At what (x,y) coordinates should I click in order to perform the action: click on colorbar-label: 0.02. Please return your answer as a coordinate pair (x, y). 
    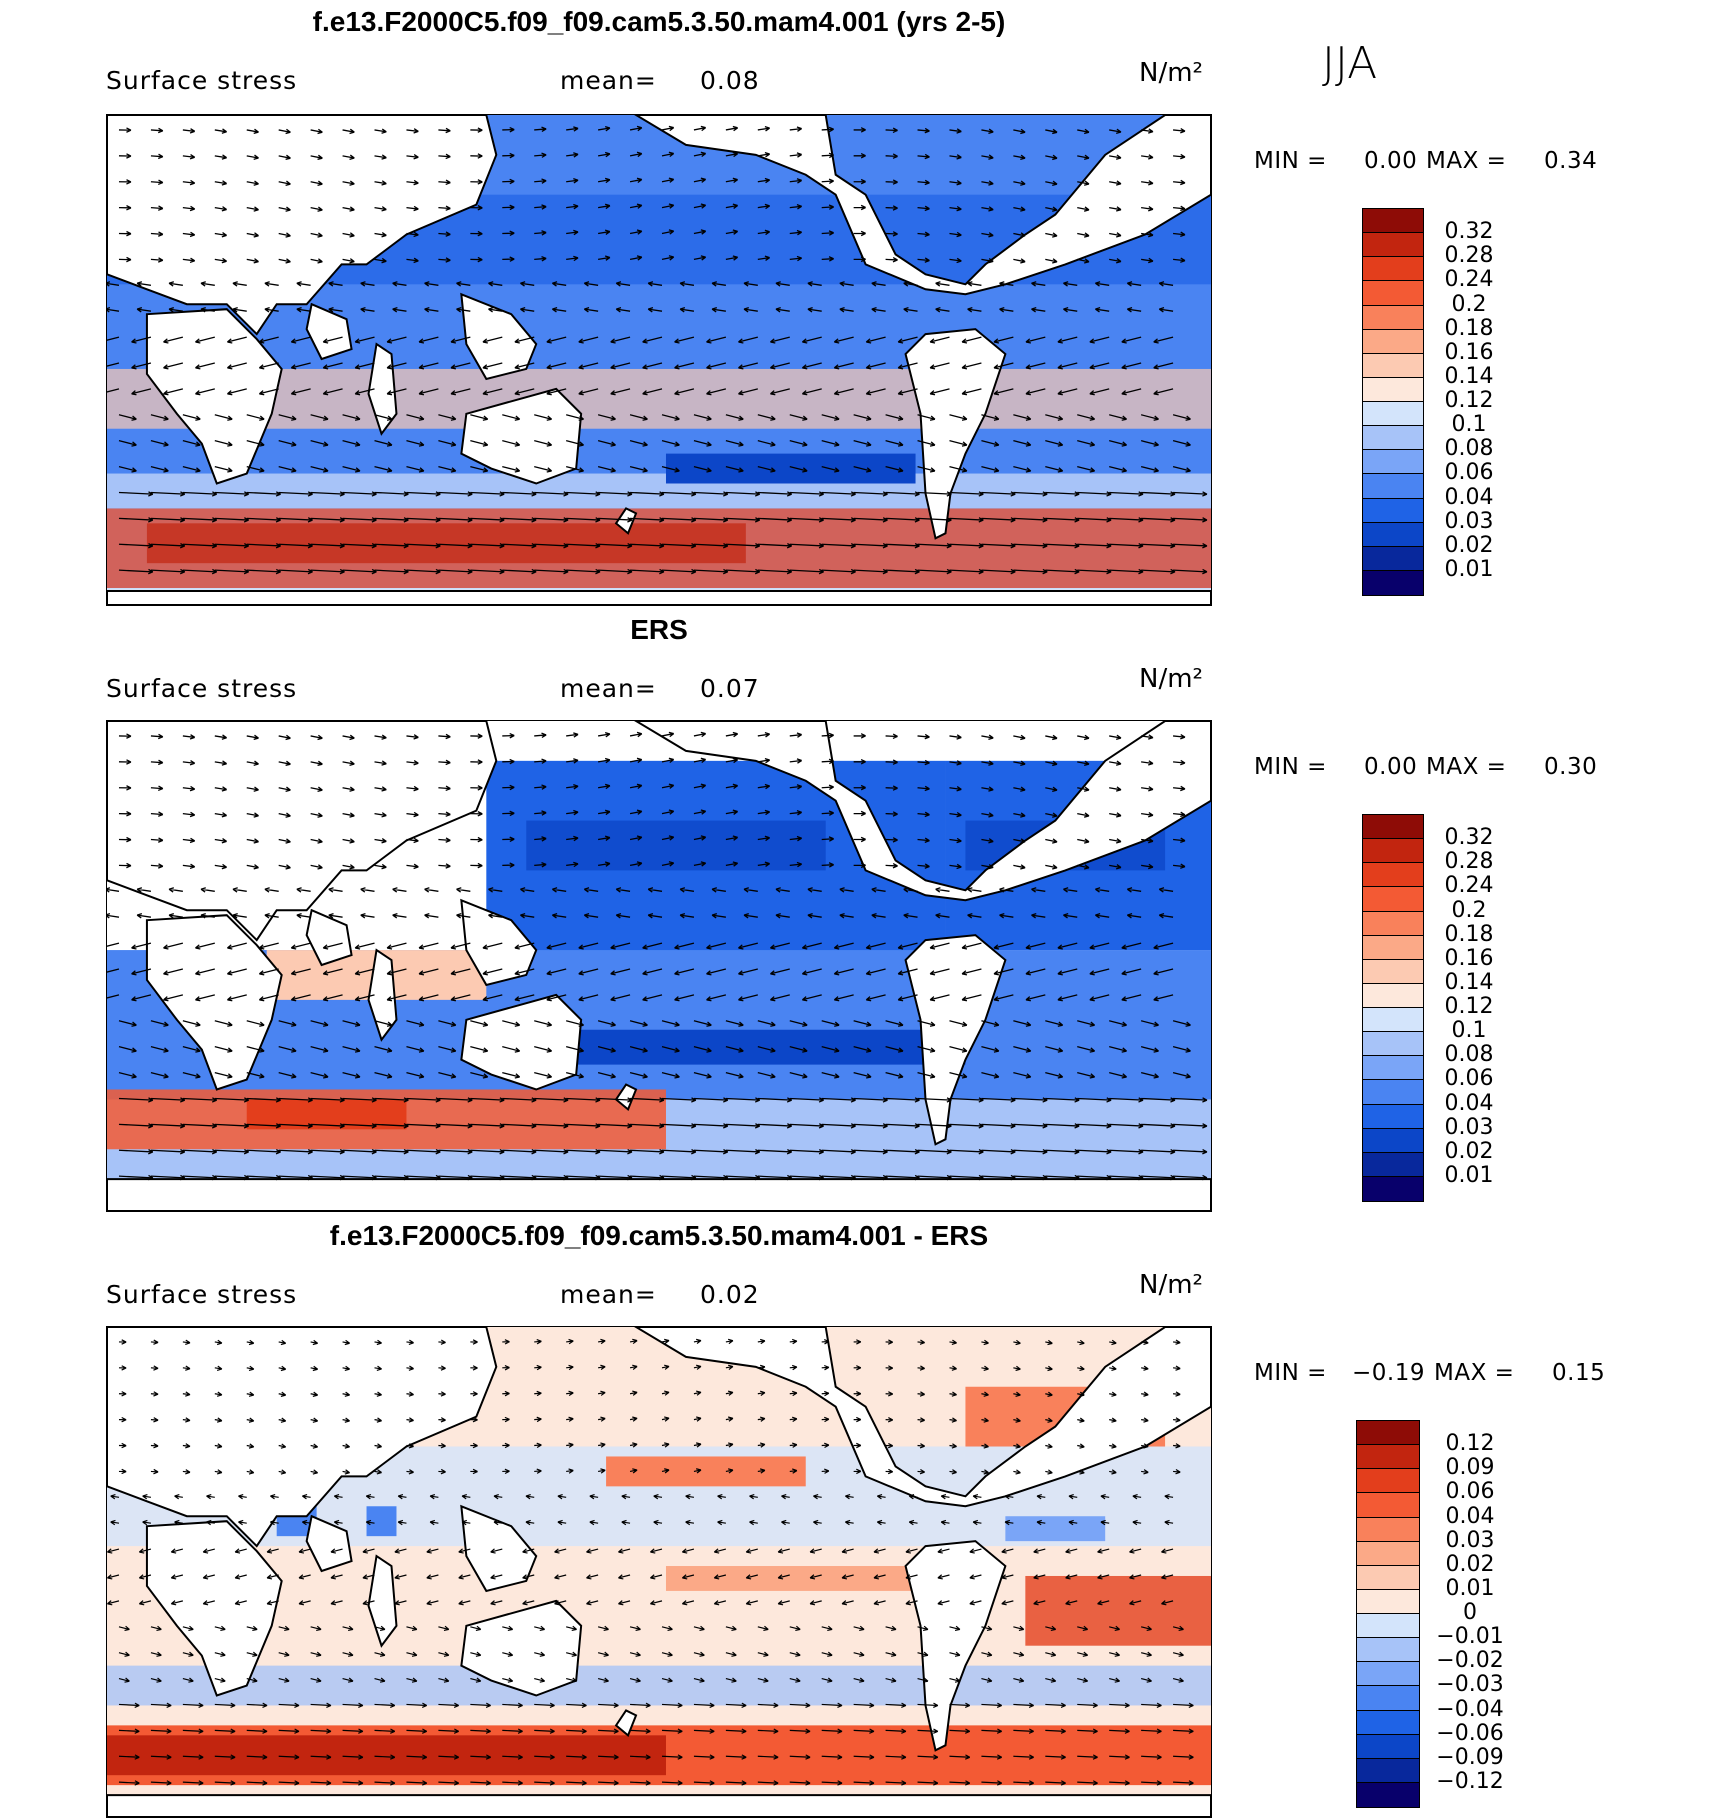
    Looking at the image, I should click on (1469, 545).